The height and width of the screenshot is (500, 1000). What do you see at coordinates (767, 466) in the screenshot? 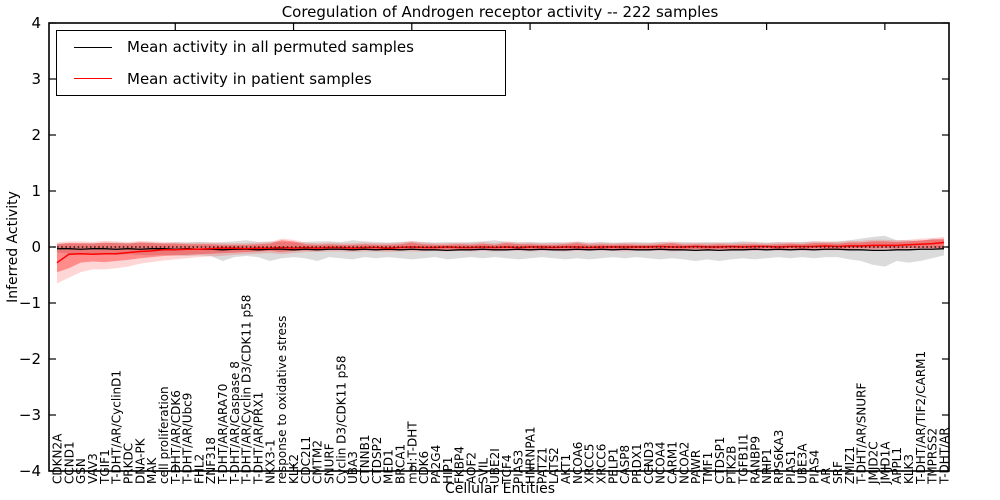
I see `x-tick-label: NRIP1` at bounding box center [767, 466].